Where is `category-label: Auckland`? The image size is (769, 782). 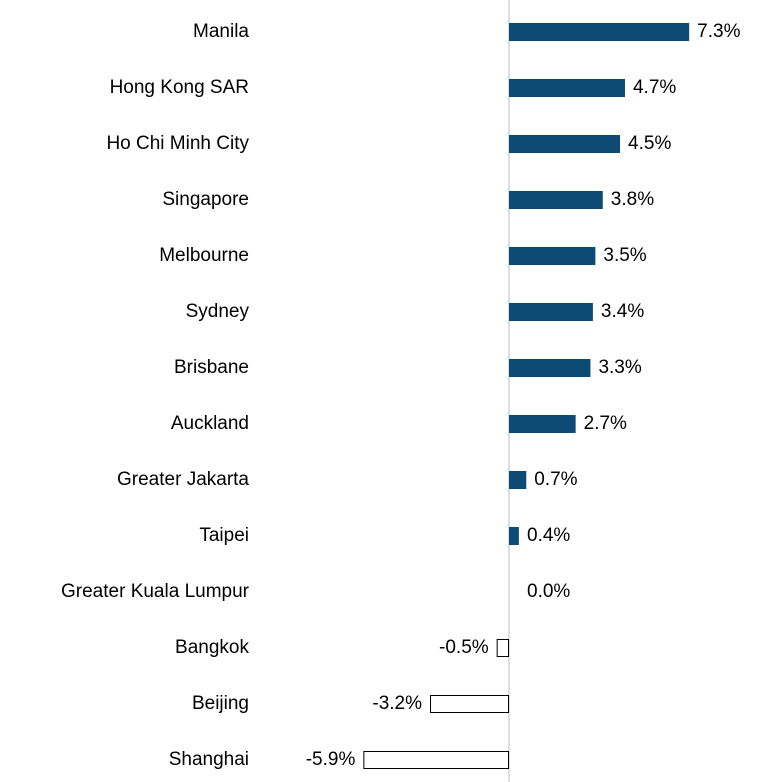 category-label: Auckland is located at coordinates (210, 423).